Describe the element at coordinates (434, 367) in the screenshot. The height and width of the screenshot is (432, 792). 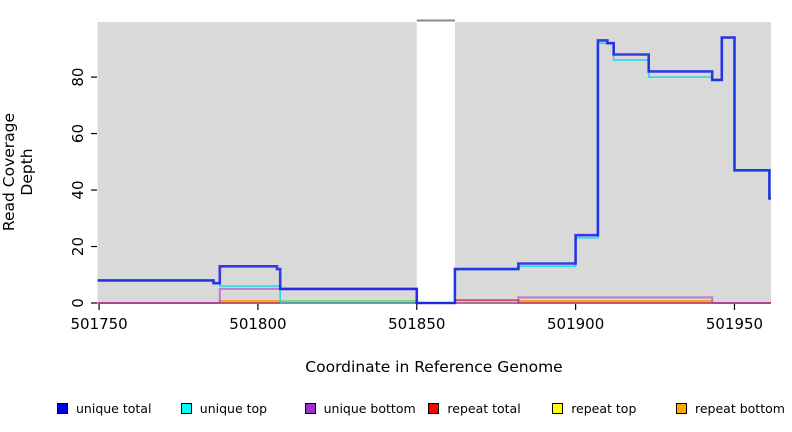
I see `x-axis-title: Coordinate in Reference Genome` at that location.